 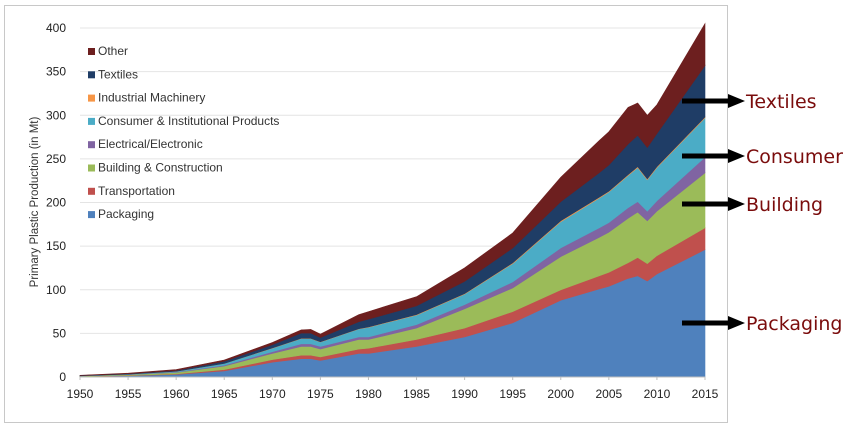 What do you see at coordinates (512, 394) in the screenshot?
I see `x-tick-label: 1995` at bounding box center [512, 394].